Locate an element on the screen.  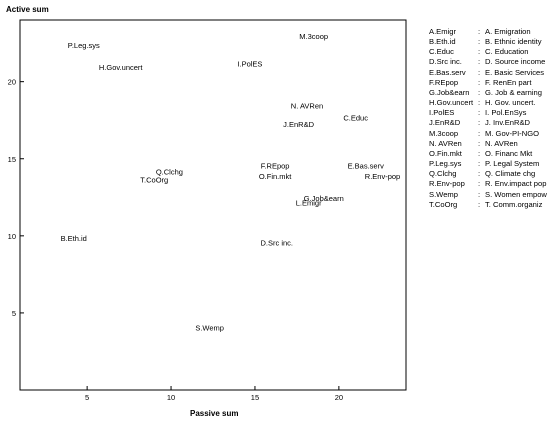
legend-full-name: F. RenEn part is located at coordinates (508, 82).